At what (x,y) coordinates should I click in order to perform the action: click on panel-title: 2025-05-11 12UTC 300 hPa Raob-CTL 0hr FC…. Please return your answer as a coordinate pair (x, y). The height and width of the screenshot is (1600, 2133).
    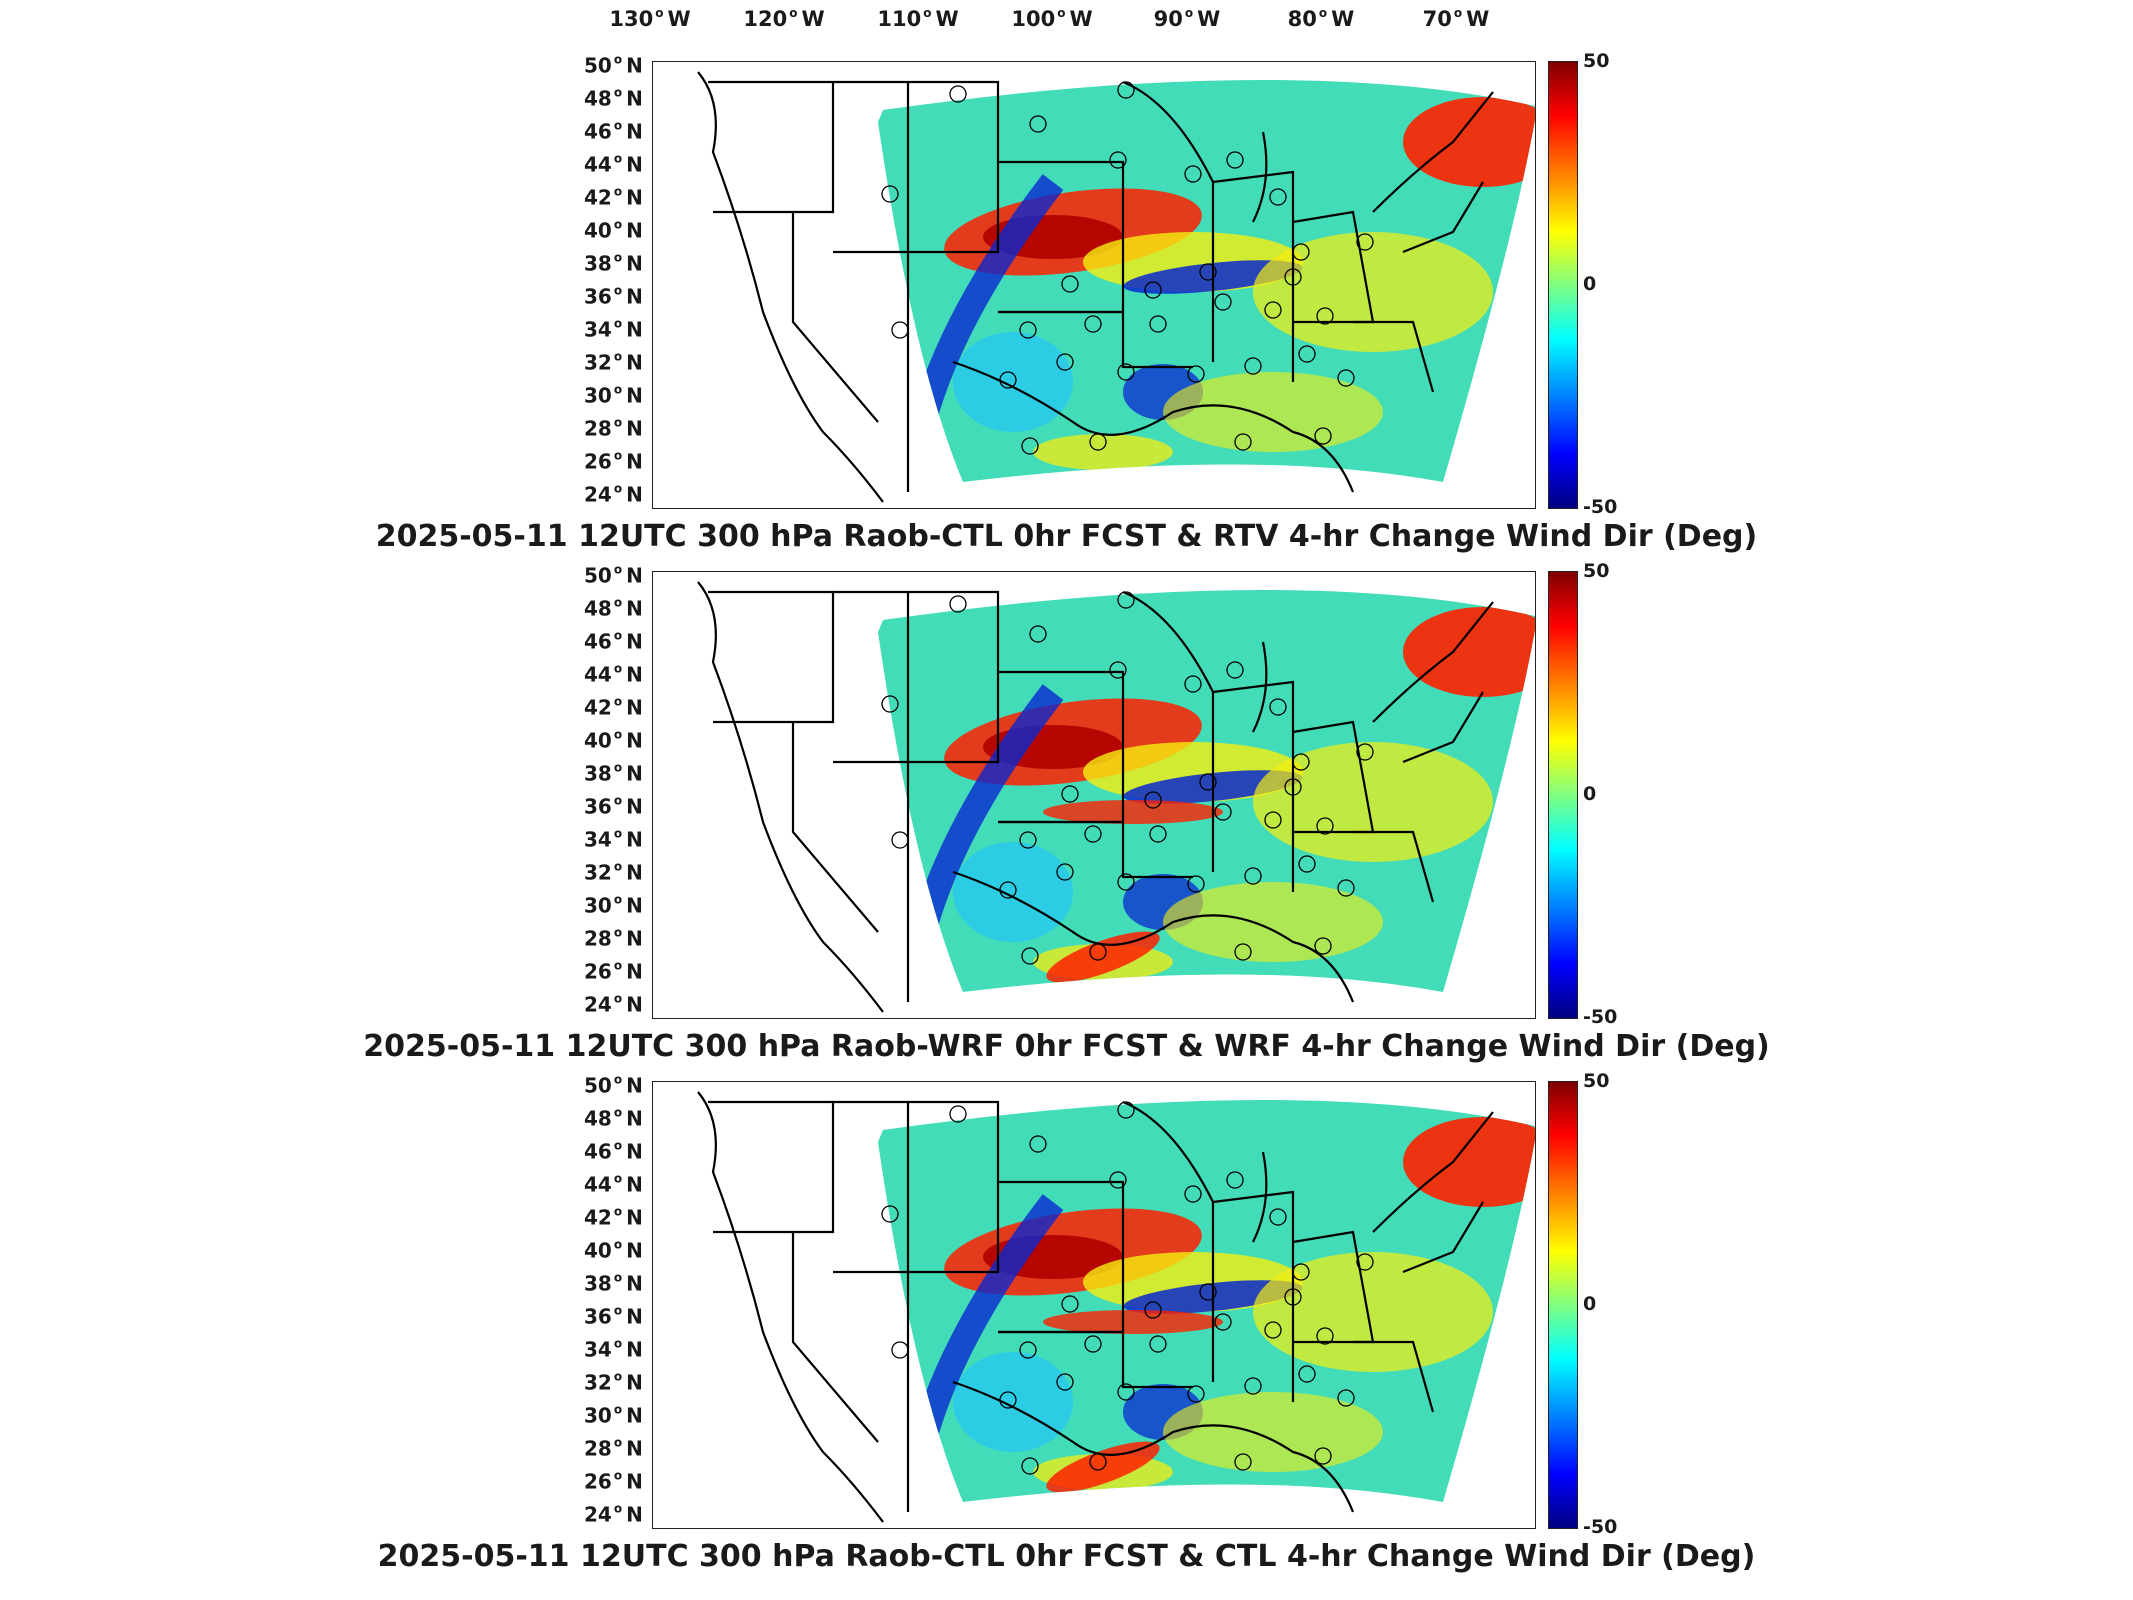
    Looking at the image, I should click on (1066, 536).